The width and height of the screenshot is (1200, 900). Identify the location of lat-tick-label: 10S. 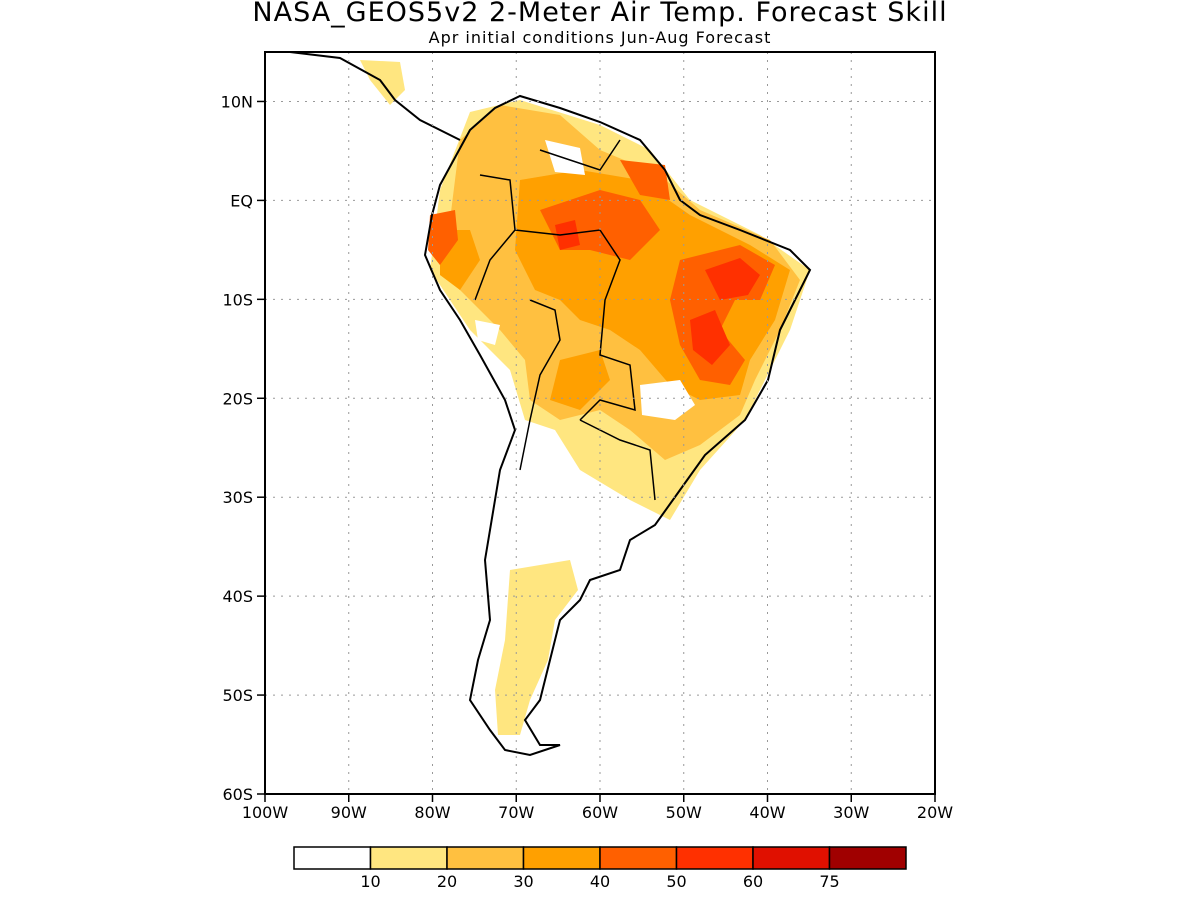
(237, 299).